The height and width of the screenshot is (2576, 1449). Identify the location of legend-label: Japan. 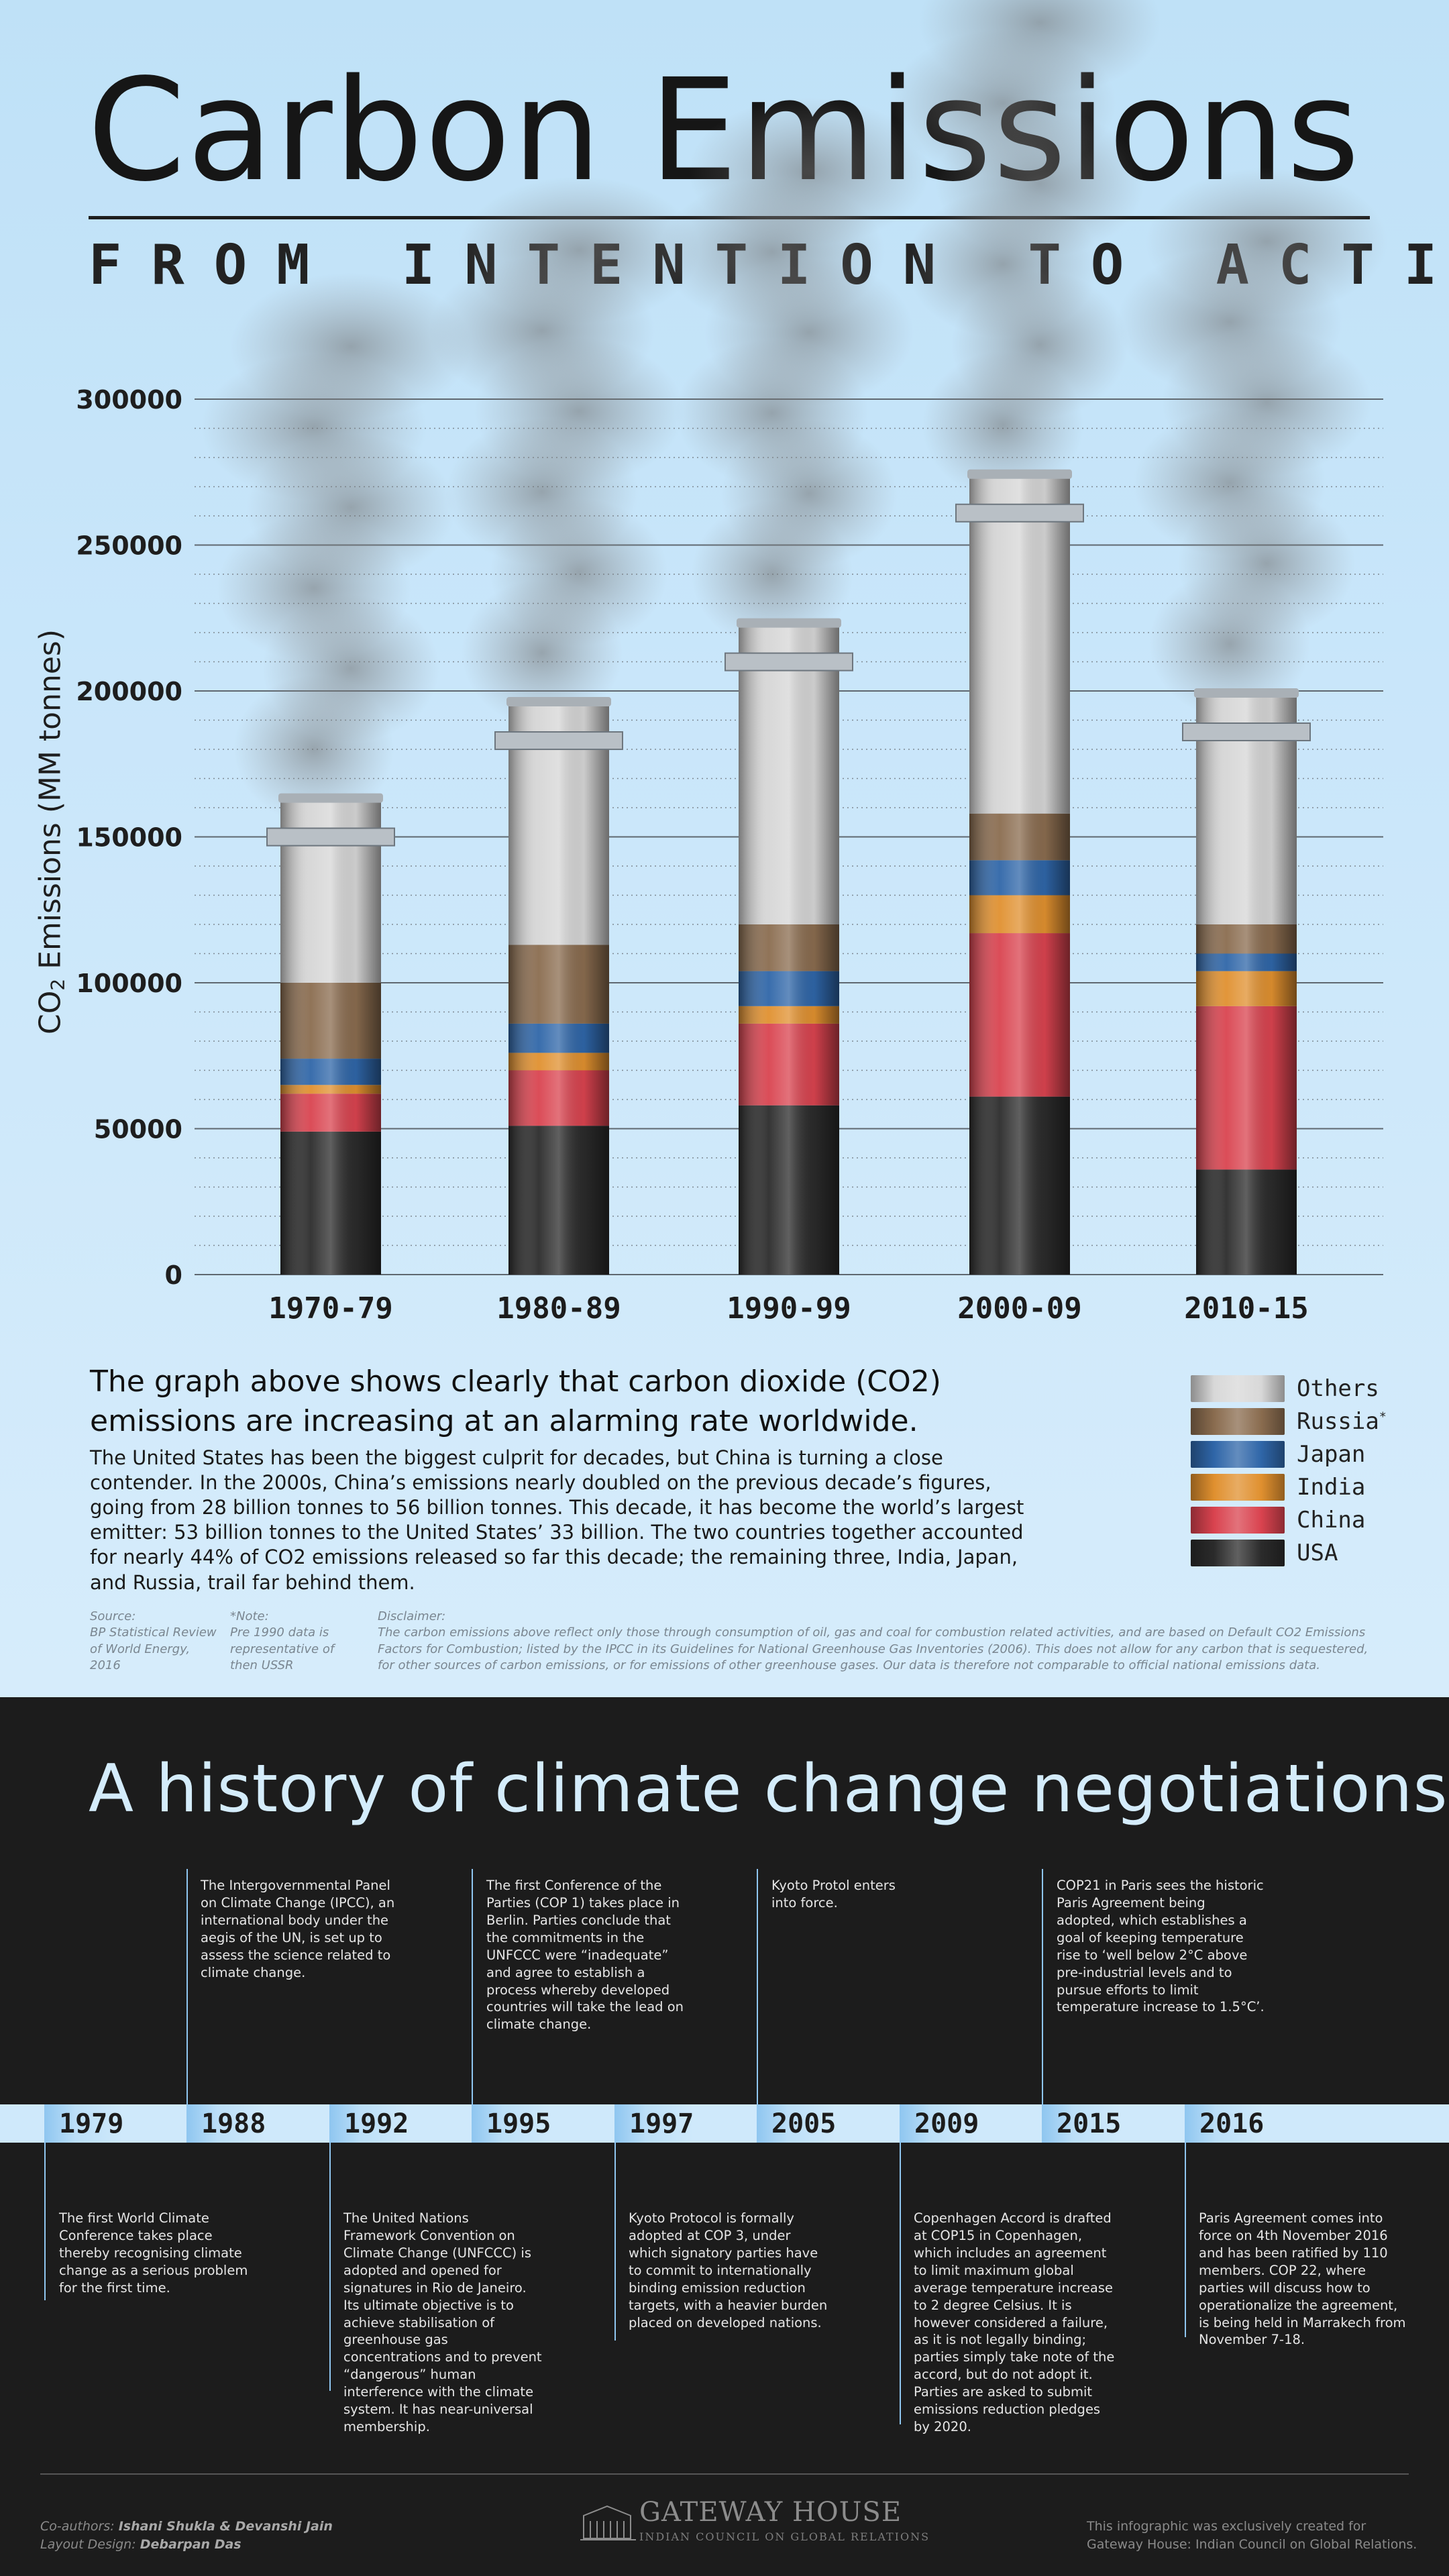
(1331, 1454).